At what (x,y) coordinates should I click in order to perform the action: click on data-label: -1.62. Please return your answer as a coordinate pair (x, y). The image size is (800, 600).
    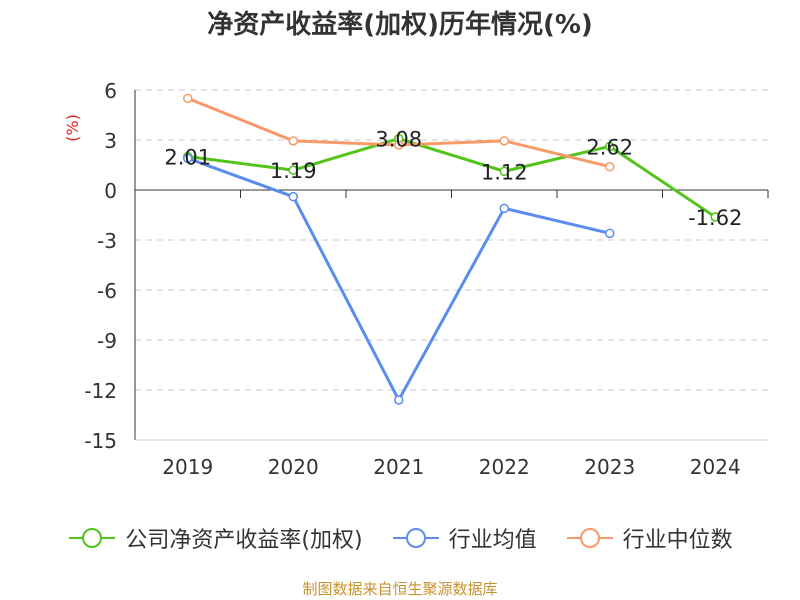
    Looking at the image, I should click on (715, 218).